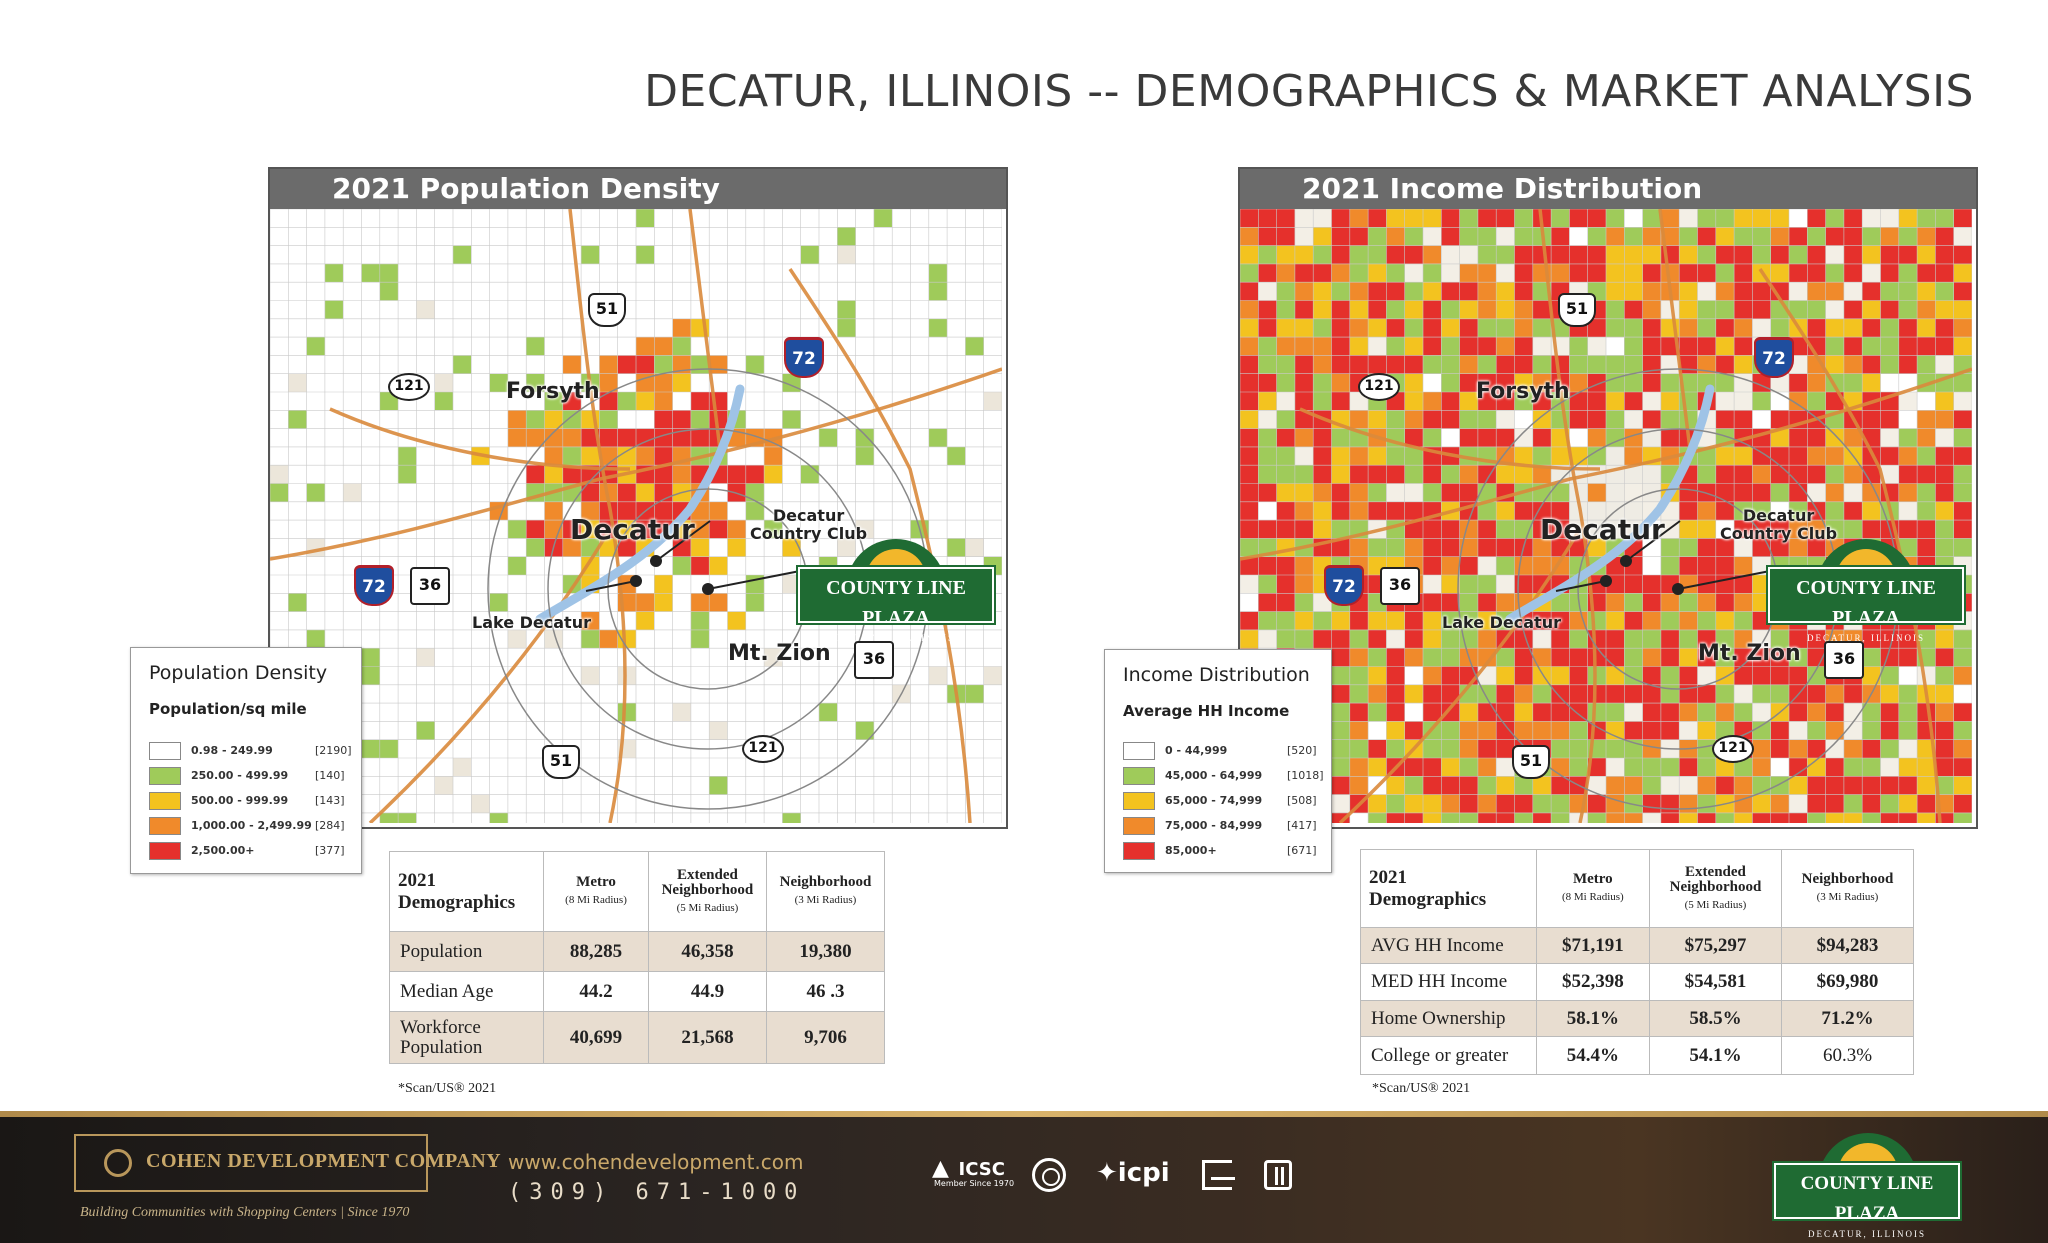 This screenshot has width=2048, height=1243. I want to click on realtor-logo-icon, so click(1218, 1175).